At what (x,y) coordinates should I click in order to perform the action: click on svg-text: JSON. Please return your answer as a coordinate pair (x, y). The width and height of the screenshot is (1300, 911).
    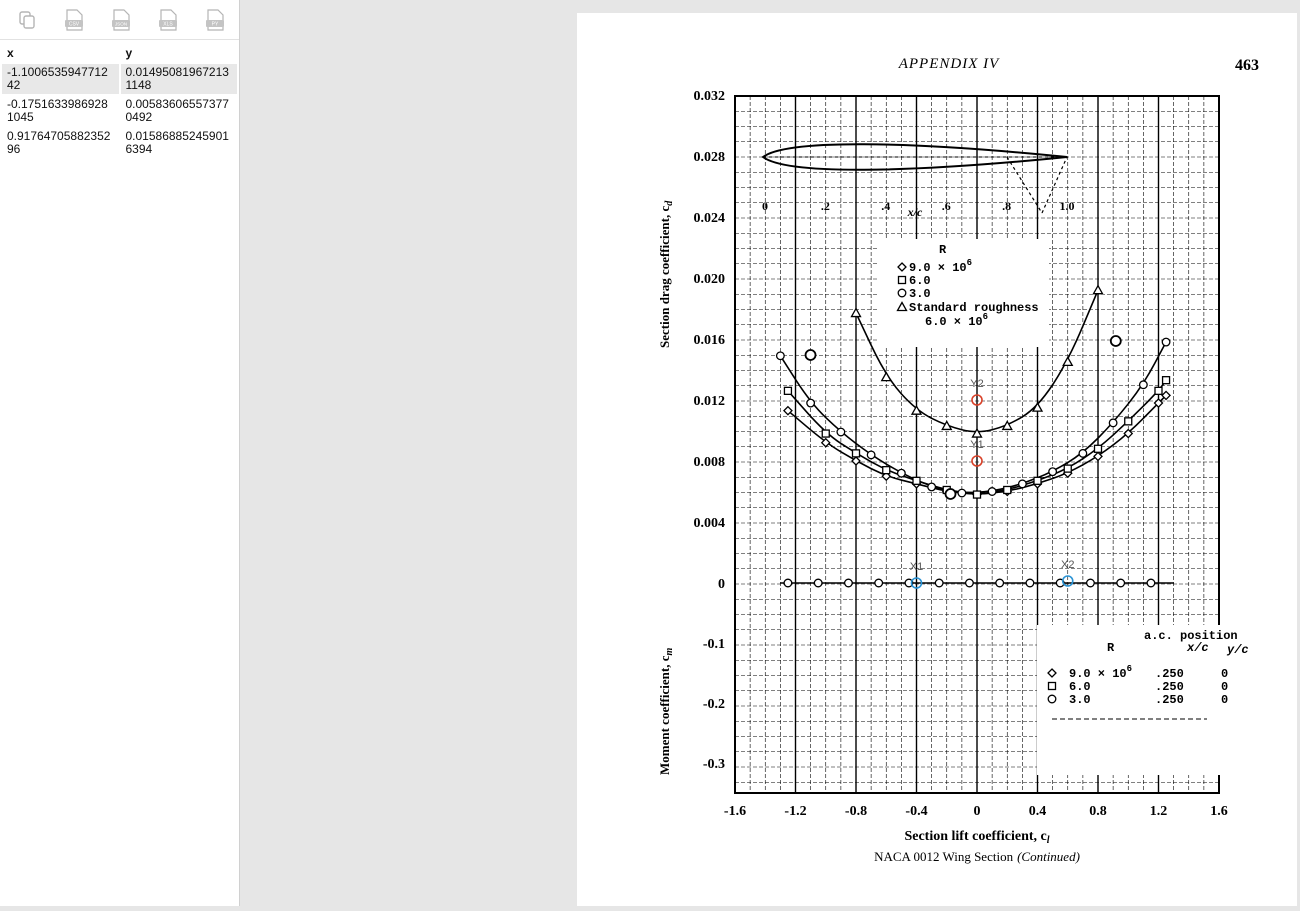
    Looking at the image, I should click on (121, 23).